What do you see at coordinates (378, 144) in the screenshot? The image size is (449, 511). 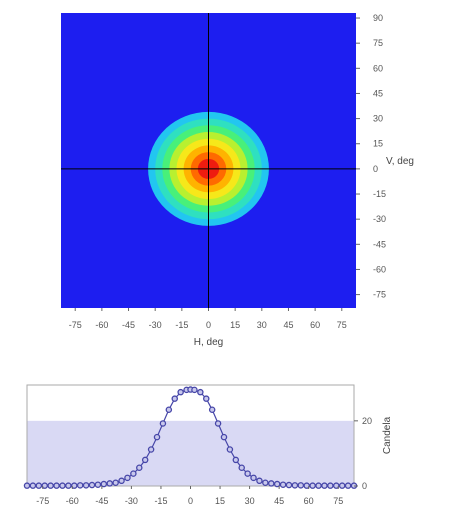 I see `heatmap-y-tick-label: 15` at bounding box center [378, 144].